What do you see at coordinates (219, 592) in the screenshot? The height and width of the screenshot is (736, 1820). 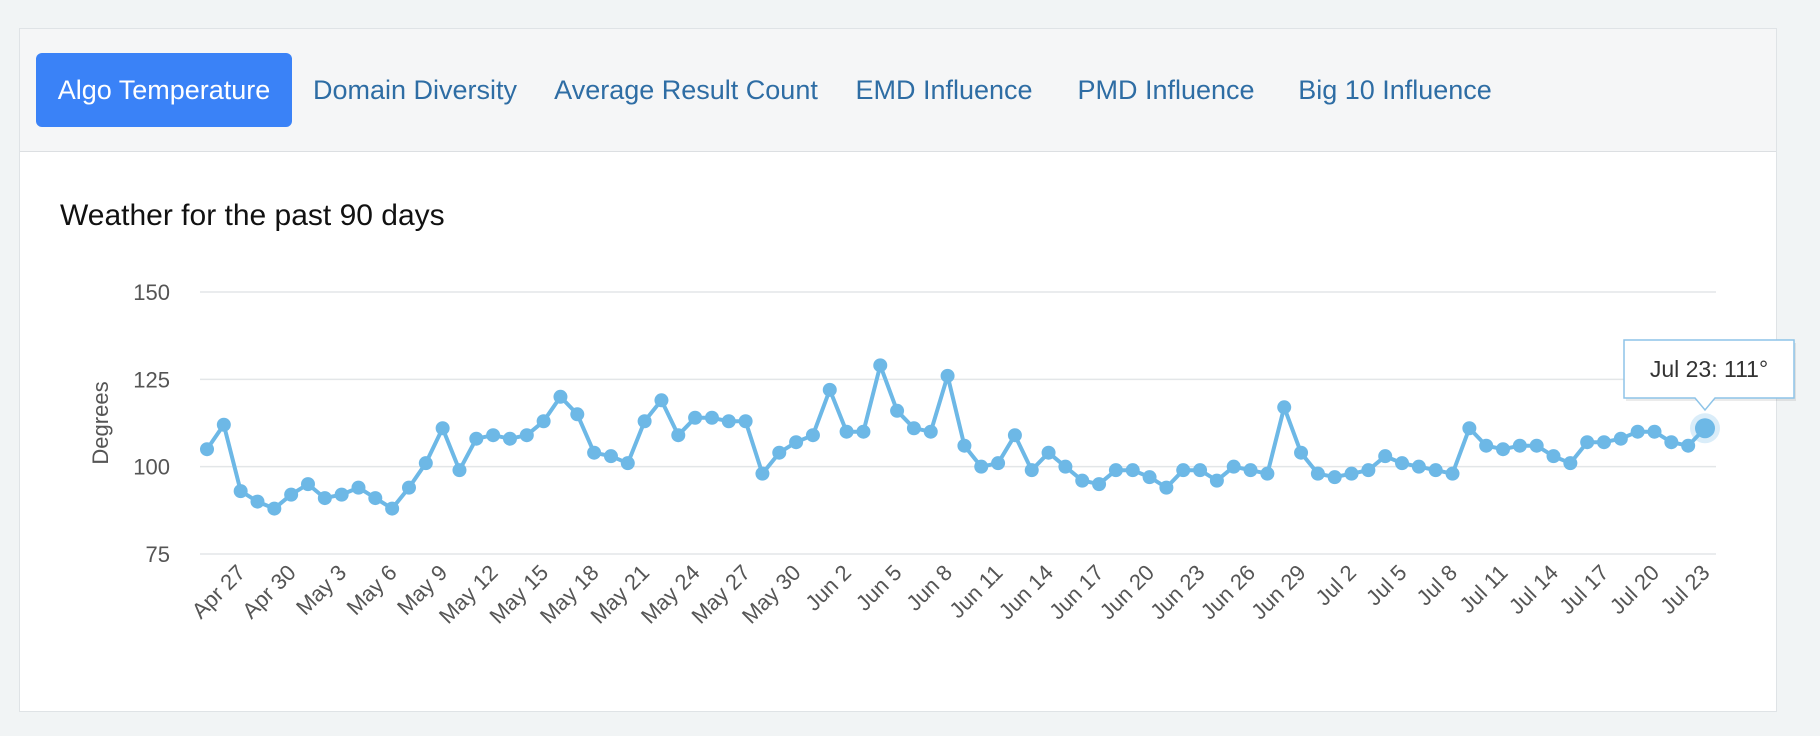 I see `x-tick-label: Apr 27` at bounding box center [219, 592].